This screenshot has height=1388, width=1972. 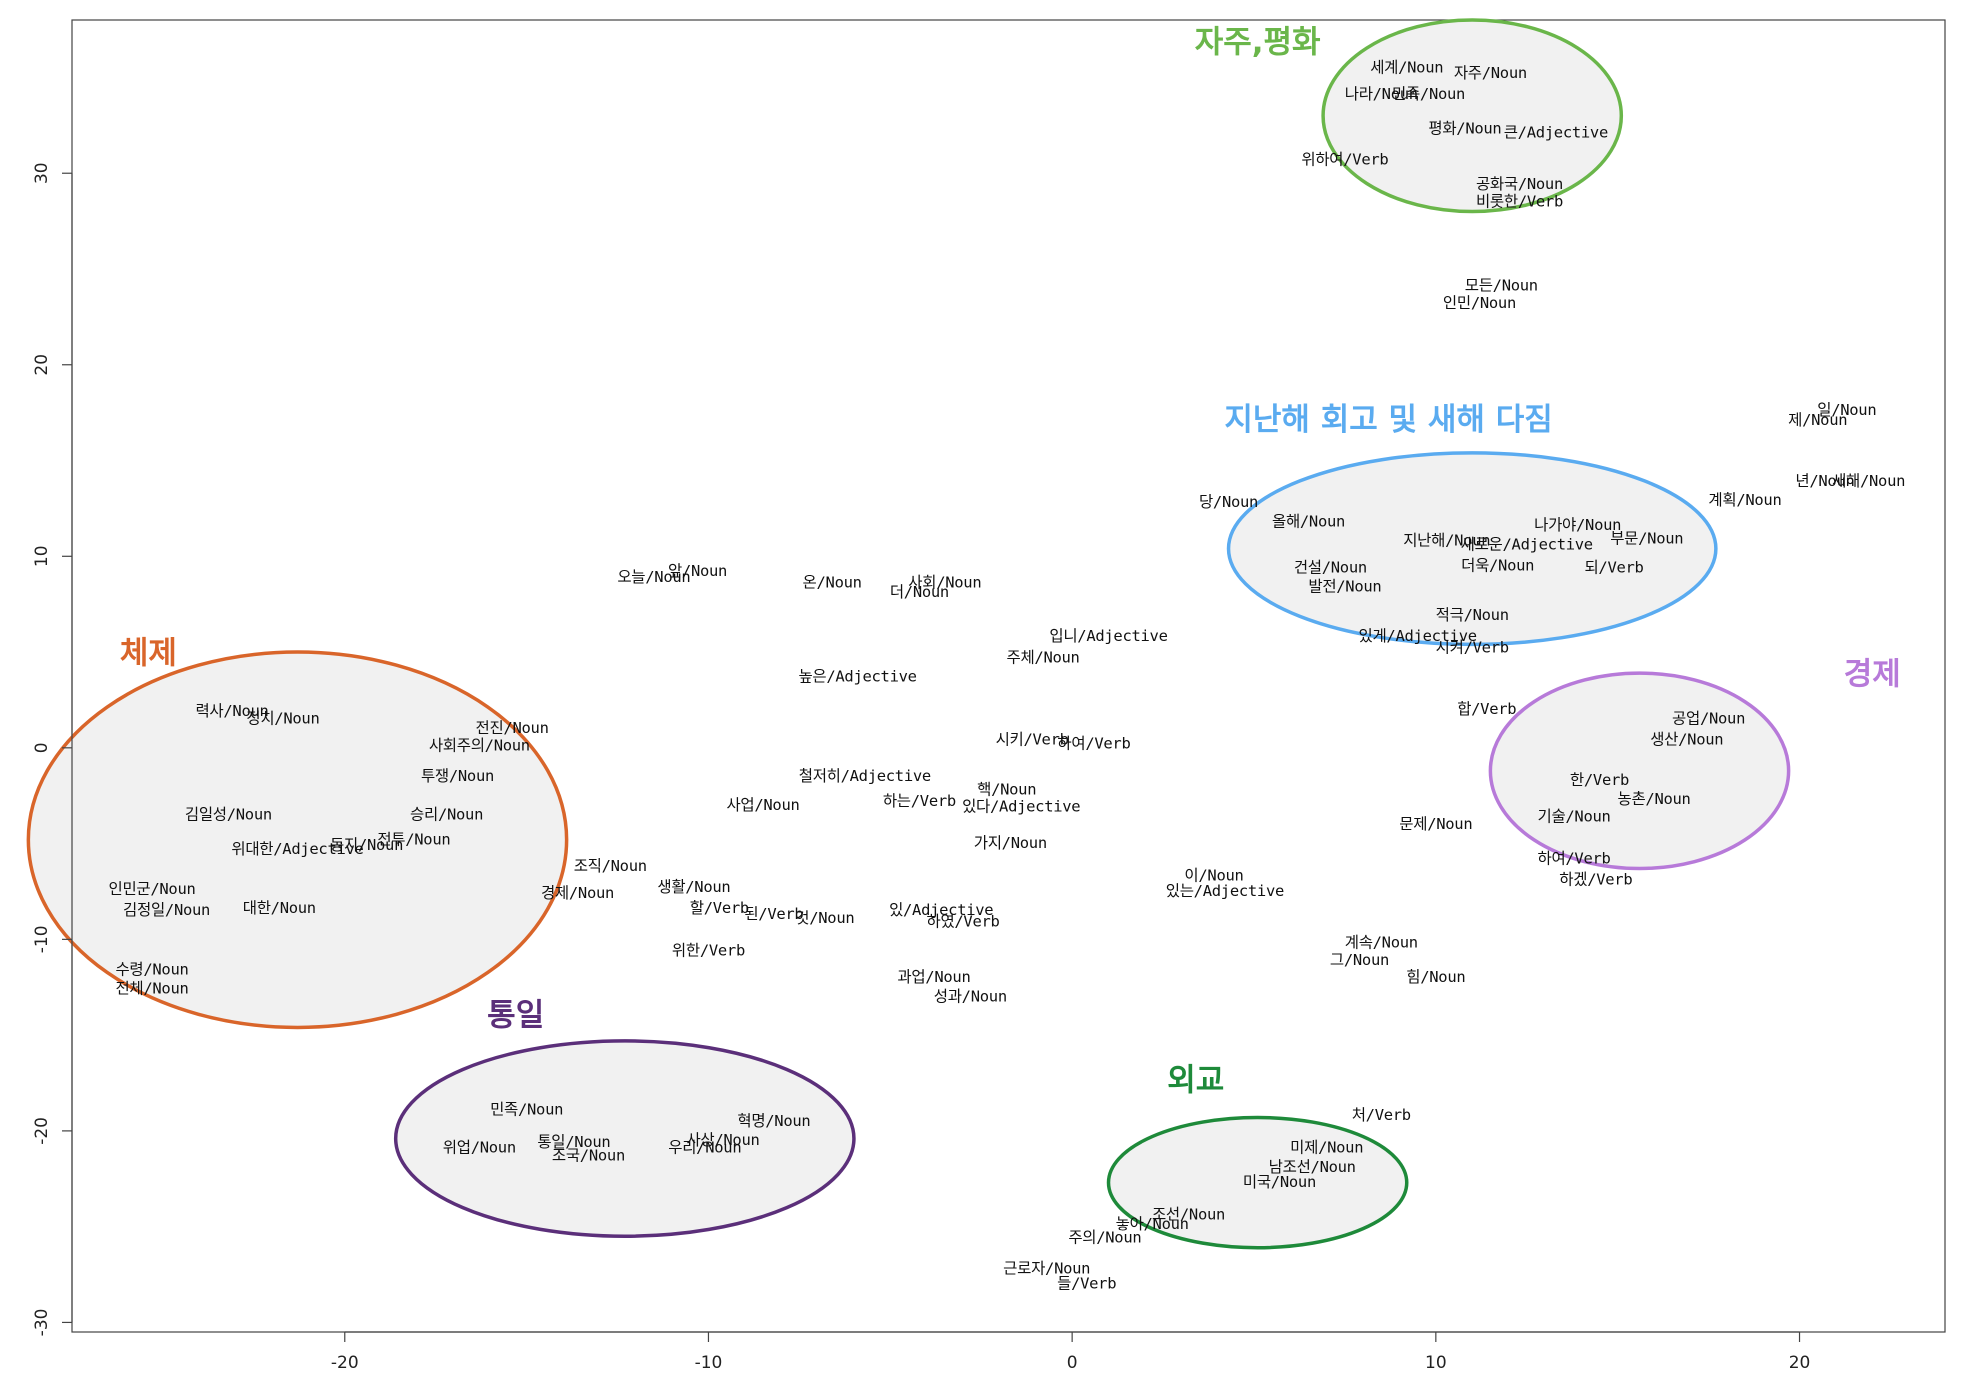 What do you see at coordinates (1817, 420) in the screenshot?
I see `point-label: 제/Noun` at bounding box center [1817, 420].